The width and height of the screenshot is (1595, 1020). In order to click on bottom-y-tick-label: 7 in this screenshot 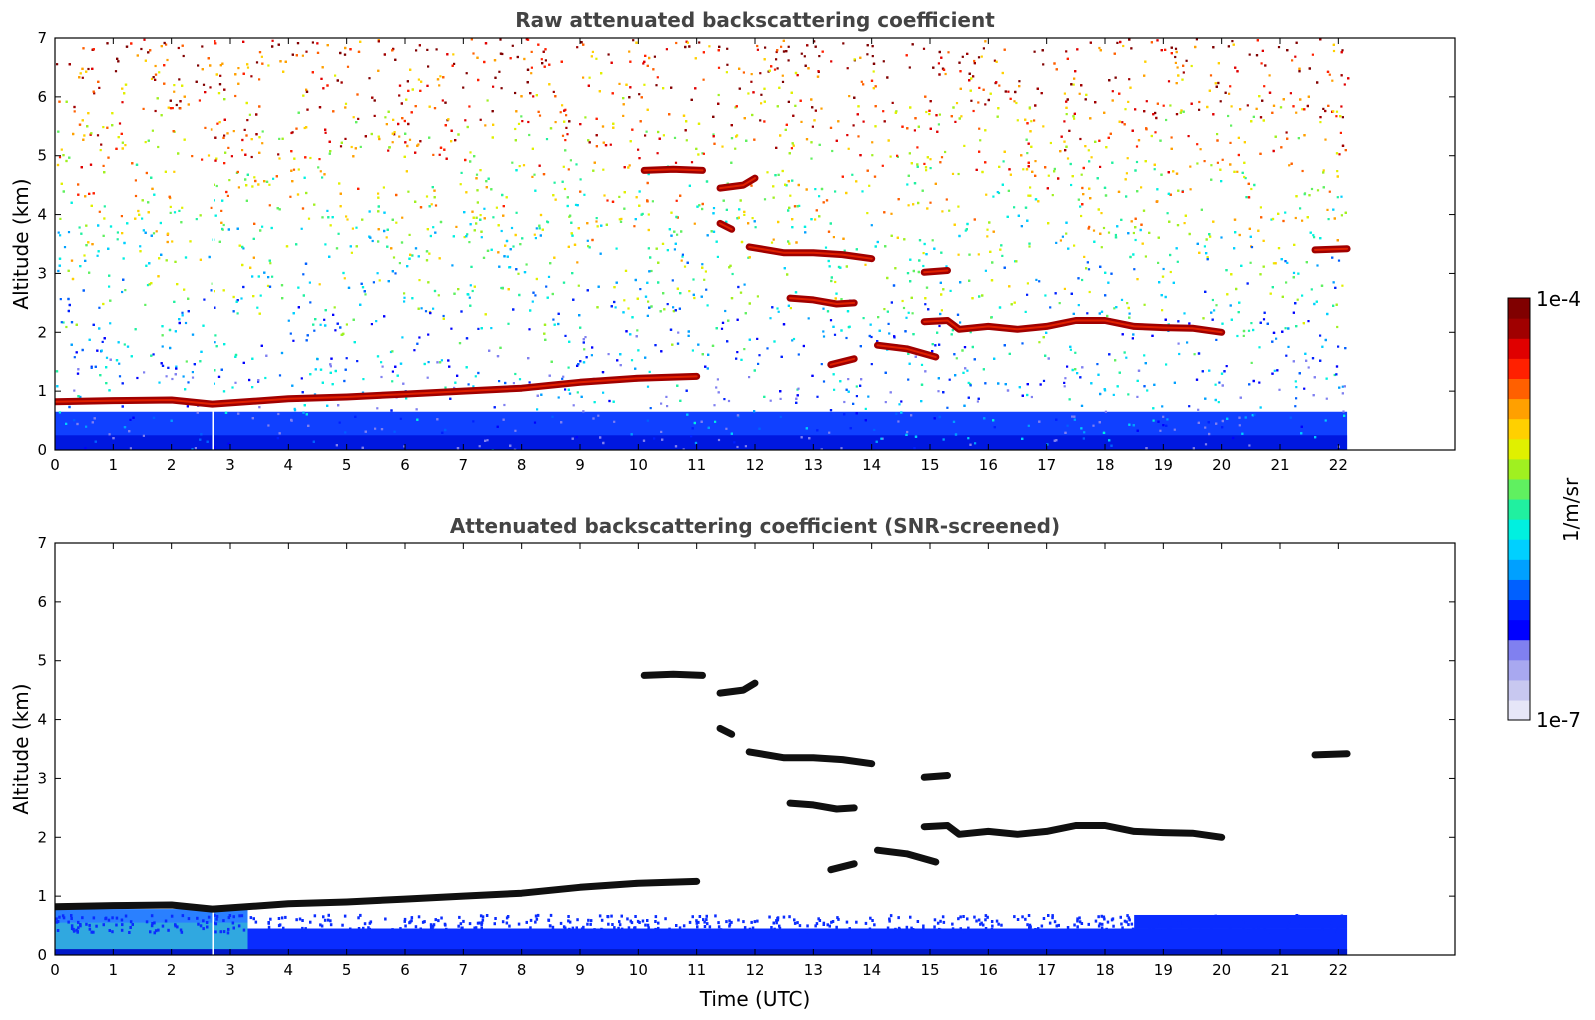, I will do `click(42, 543)`.